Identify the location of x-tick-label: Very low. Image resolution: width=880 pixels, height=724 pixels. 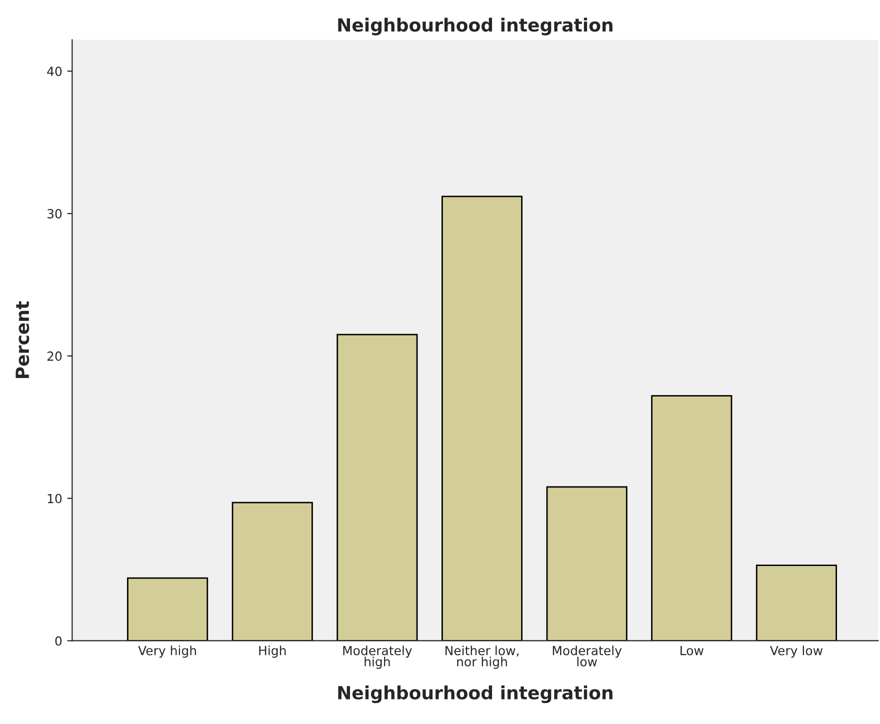
(796, 652).